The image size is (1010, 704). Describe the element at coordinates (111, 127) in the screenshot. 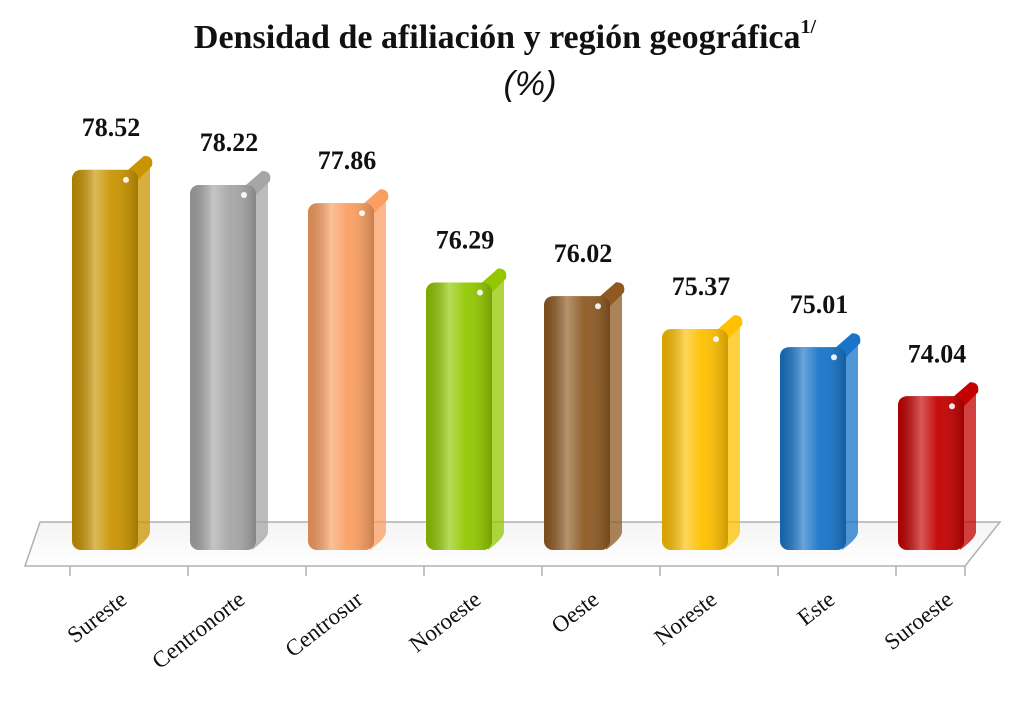

I see `value-label: 78.52` at that location.